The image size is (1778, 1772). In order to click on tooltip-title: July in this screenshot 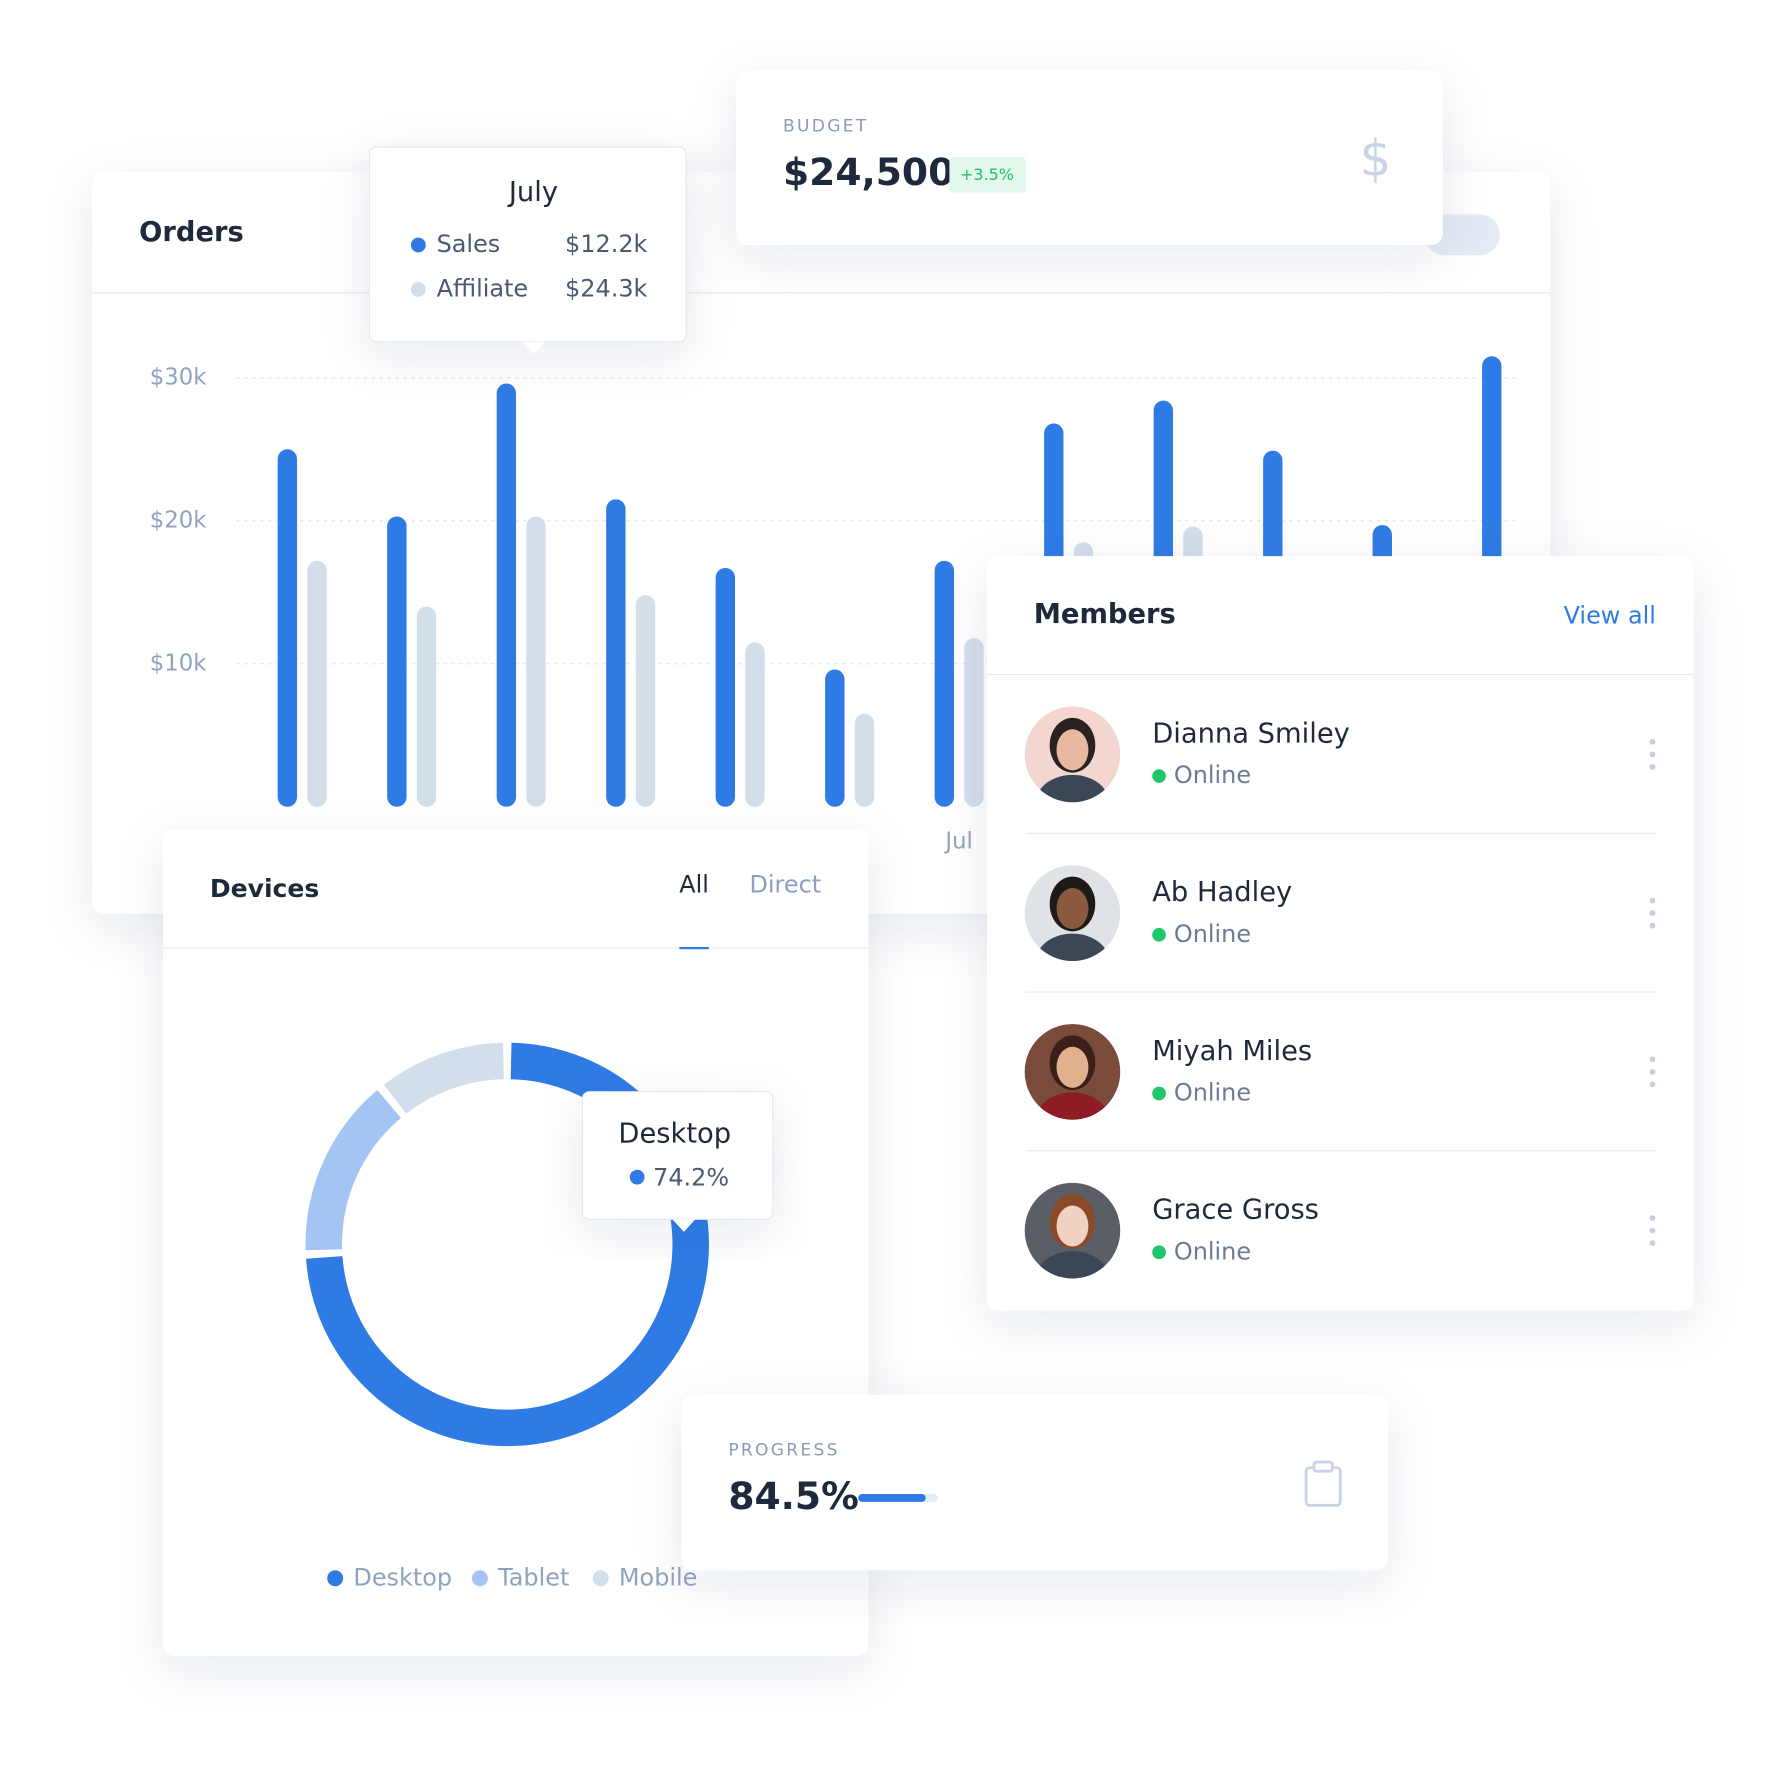, I will do `click(532, 192)`.